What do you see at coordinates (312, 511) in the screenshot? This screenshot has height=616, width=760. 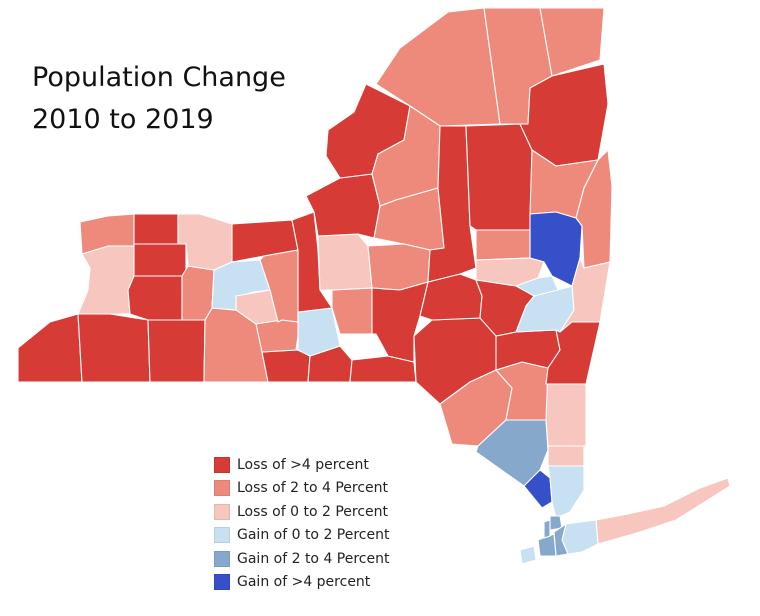 I see `legend-label-loss-0-2: Loss of 0 to 2 Percent` at bounding box center [312, 511].